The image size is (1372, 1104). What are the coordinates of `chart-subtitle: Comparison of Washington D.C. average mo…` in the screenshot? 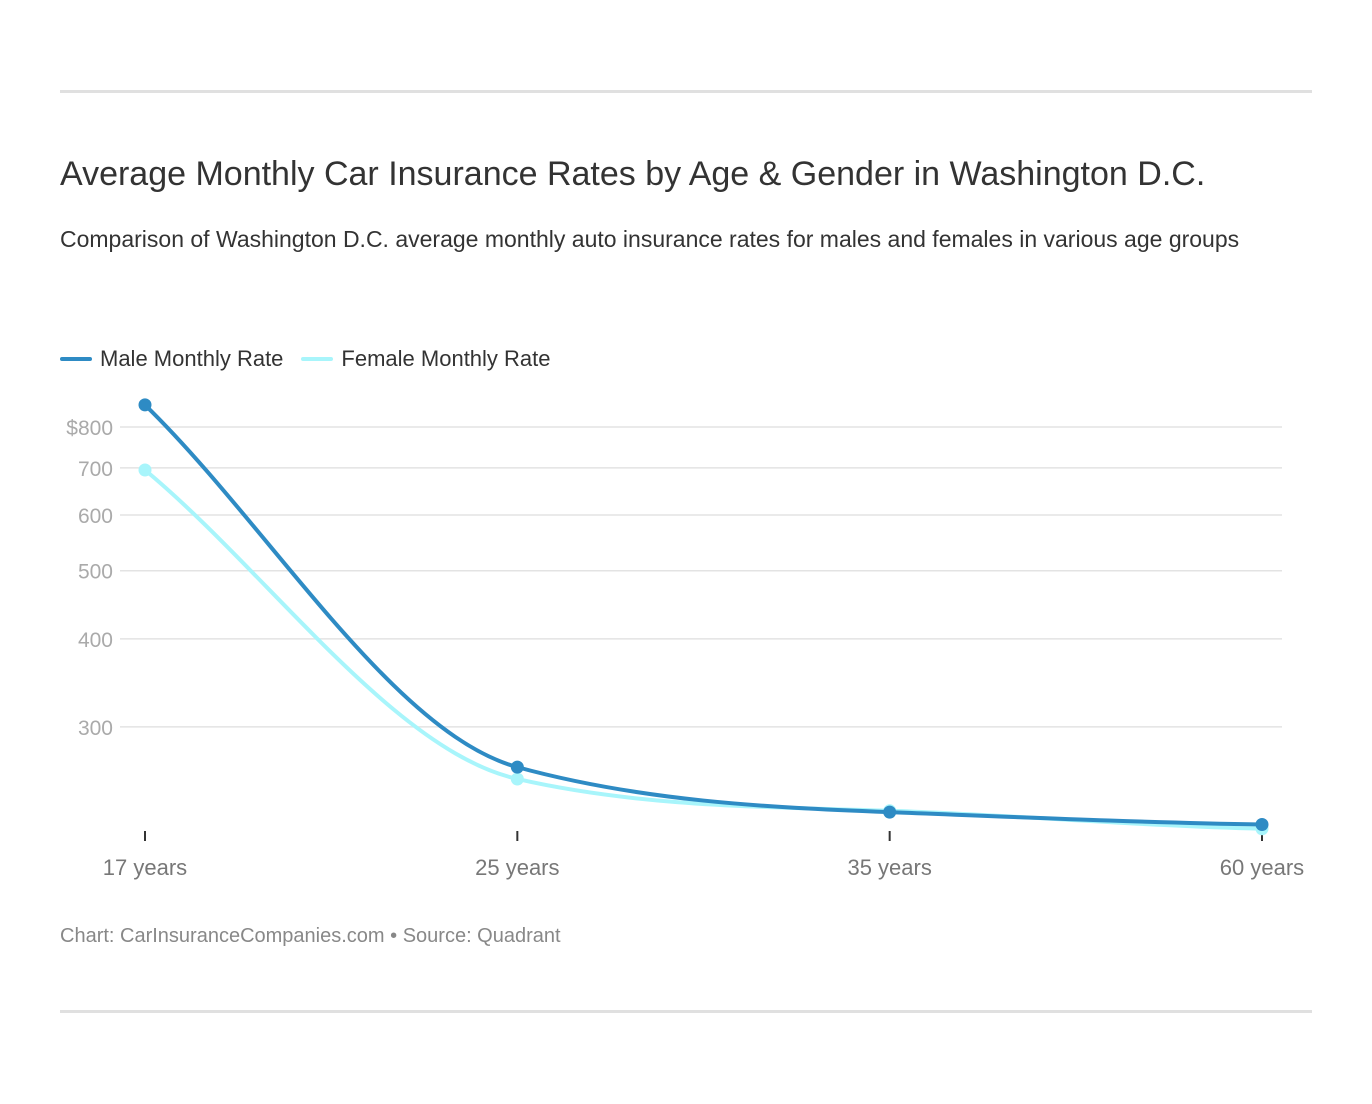 It's located at (650, 239).